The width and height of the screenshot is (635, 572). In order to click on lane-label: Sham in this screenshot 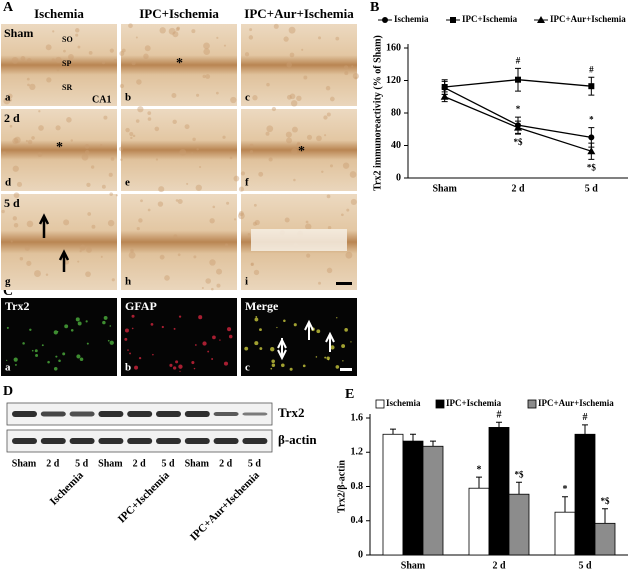, I will do `click(24, 463)`.